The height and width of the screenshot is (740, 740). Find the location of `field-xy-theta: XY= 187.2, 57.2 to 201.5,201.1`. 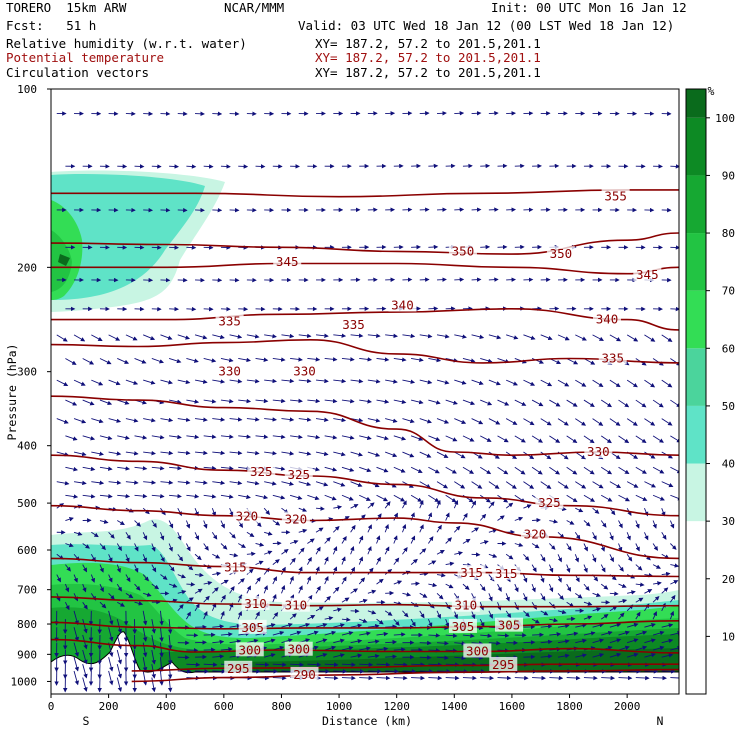

field-xy-theta: XY= 187.2, 57.2 to 201.5,201.1 is located at coordinates (428, 57).